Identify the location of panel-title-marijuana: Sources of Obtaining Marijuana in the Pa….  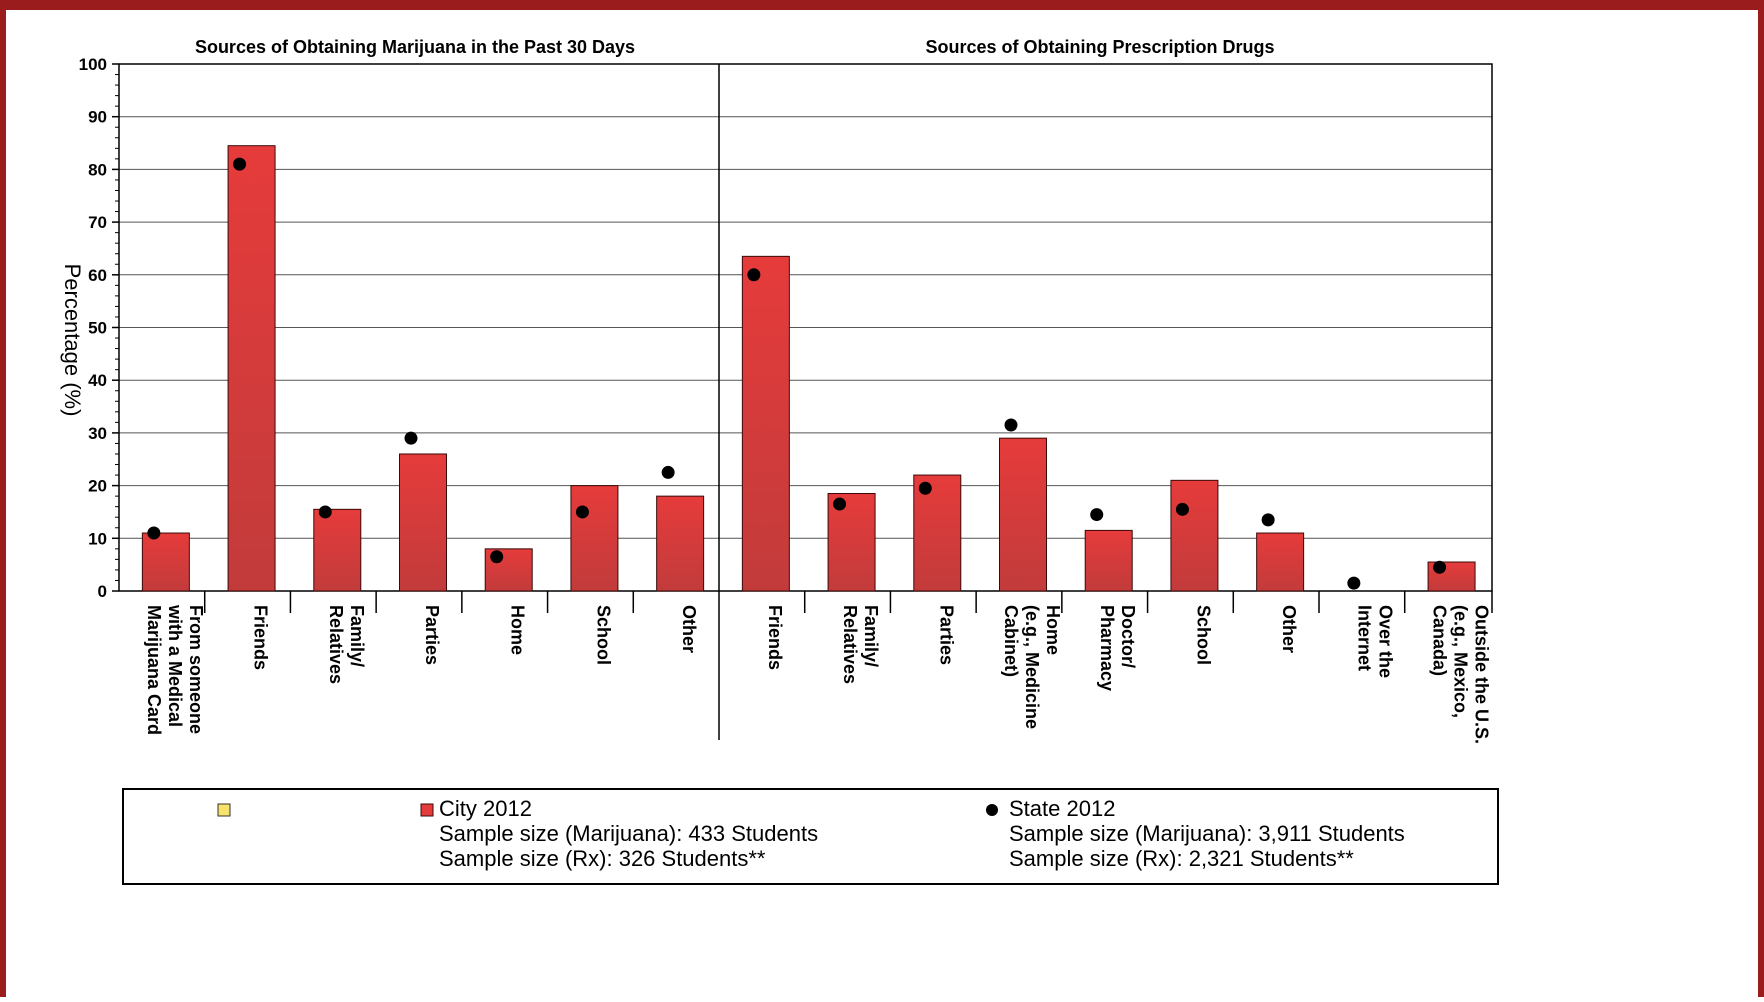
(415, 47).